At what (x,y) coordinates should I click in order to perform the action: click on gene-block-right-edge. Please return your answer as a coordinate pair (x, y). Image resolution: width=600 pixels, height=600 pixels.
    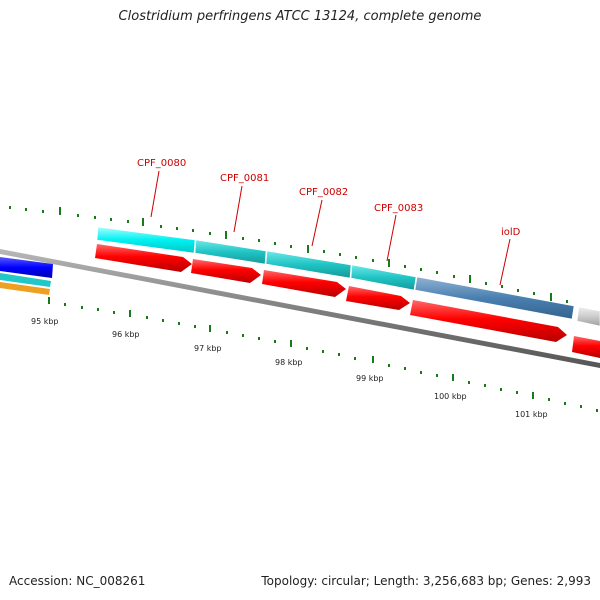
    Looking at the image, I should click on (588, 316).